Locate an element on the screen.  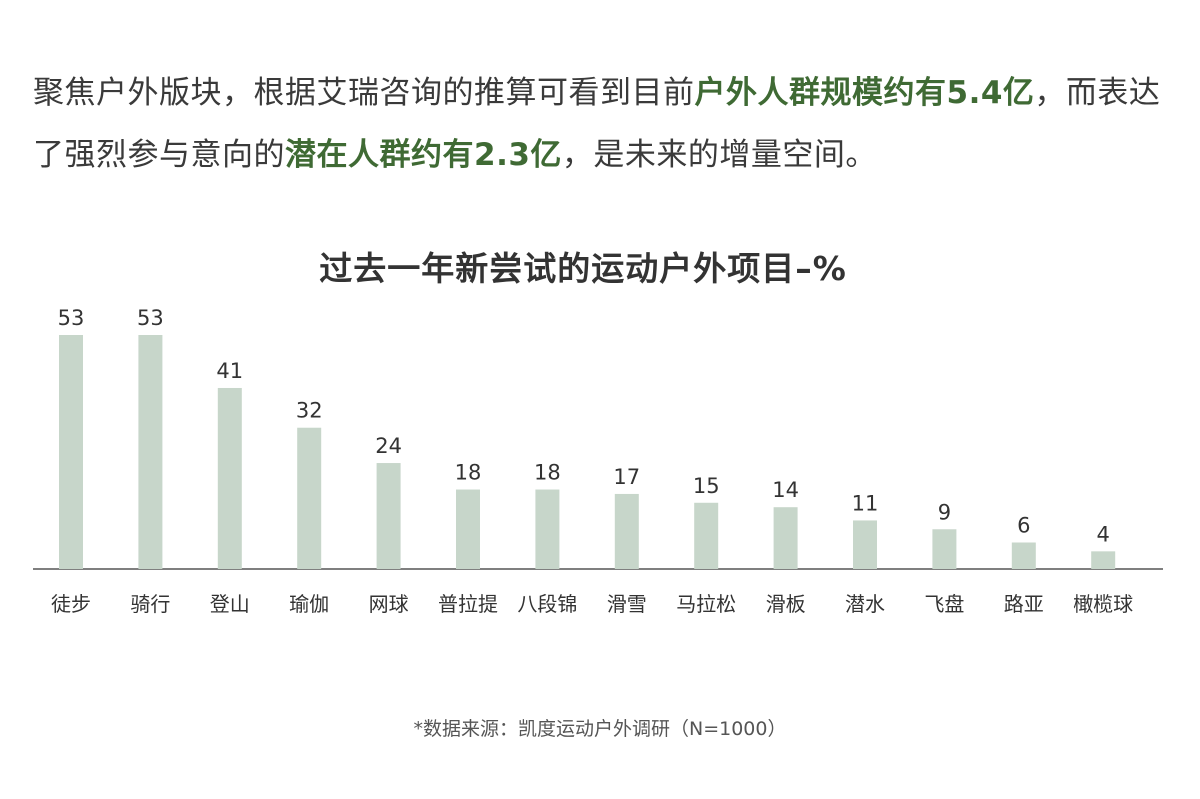
category-label: 徒步 is located at coordinates (71, 604).